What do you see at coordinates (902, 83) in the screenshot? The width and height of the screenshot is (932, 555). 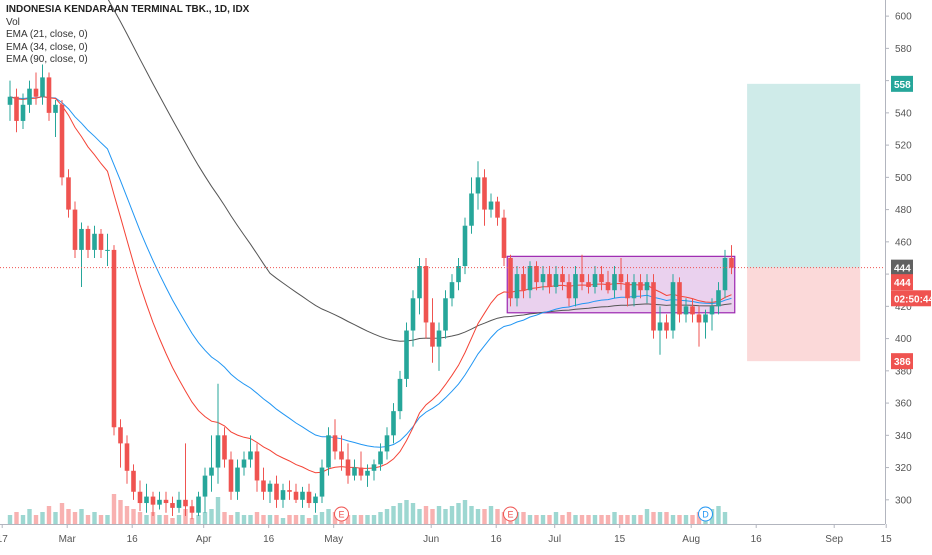 I see `target-price-label-bg` at bounding box center [902, 83].